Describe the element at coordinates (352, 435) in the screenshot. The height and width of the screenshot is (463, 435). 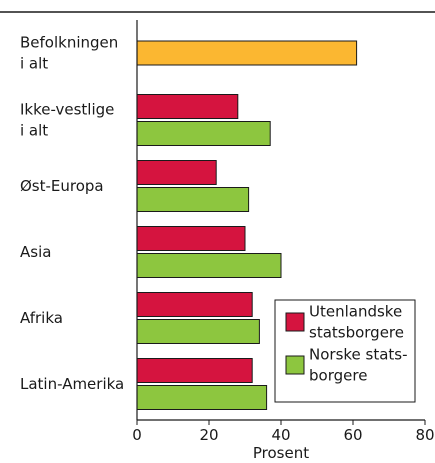
I see `x-tick-label: 60` at that location.